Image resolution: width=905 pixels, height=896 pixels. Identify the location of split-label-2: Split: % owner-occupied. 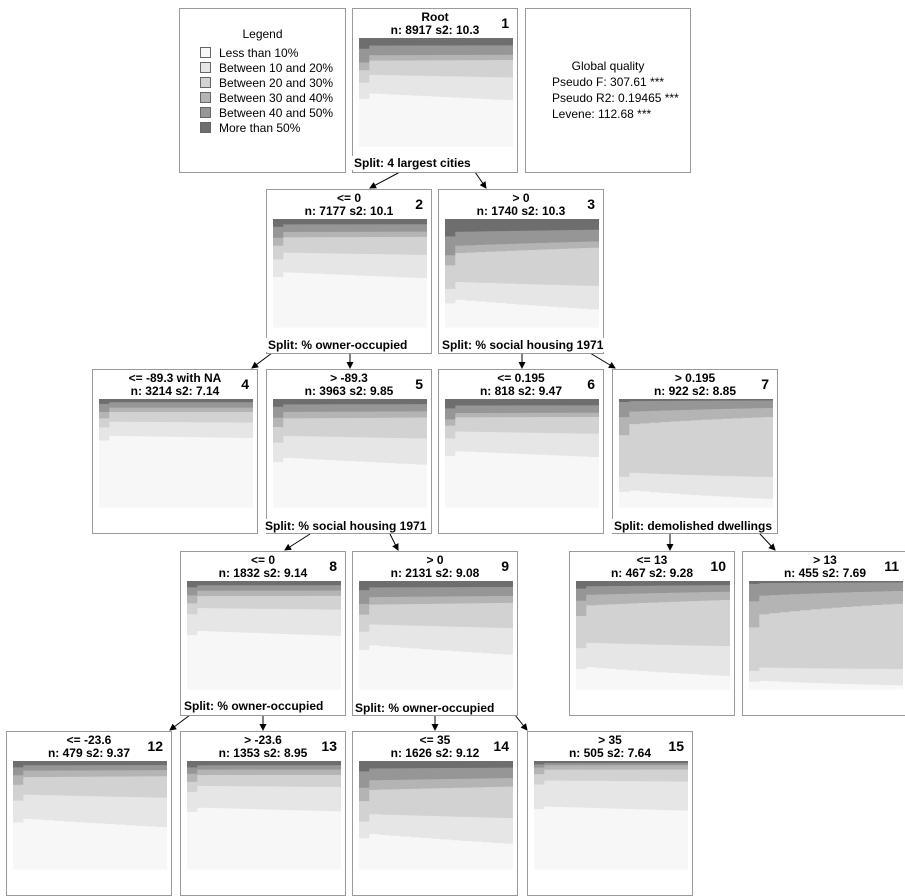
(338, 345).